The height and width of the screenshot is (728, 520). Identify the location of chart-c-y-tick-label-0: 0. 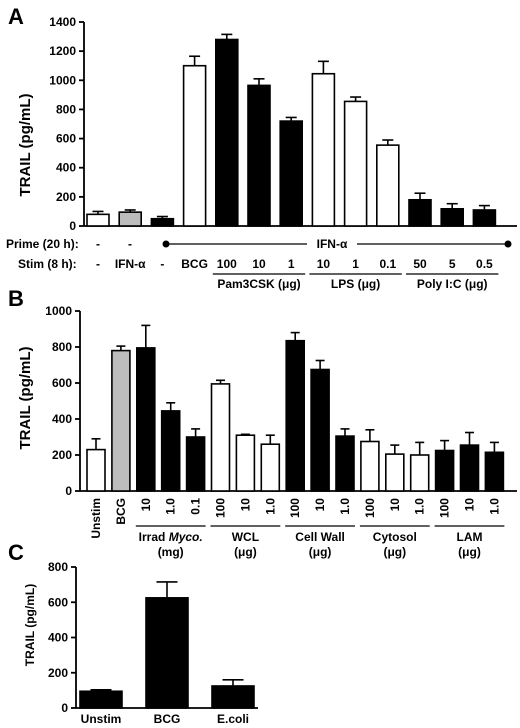
(64, 708).